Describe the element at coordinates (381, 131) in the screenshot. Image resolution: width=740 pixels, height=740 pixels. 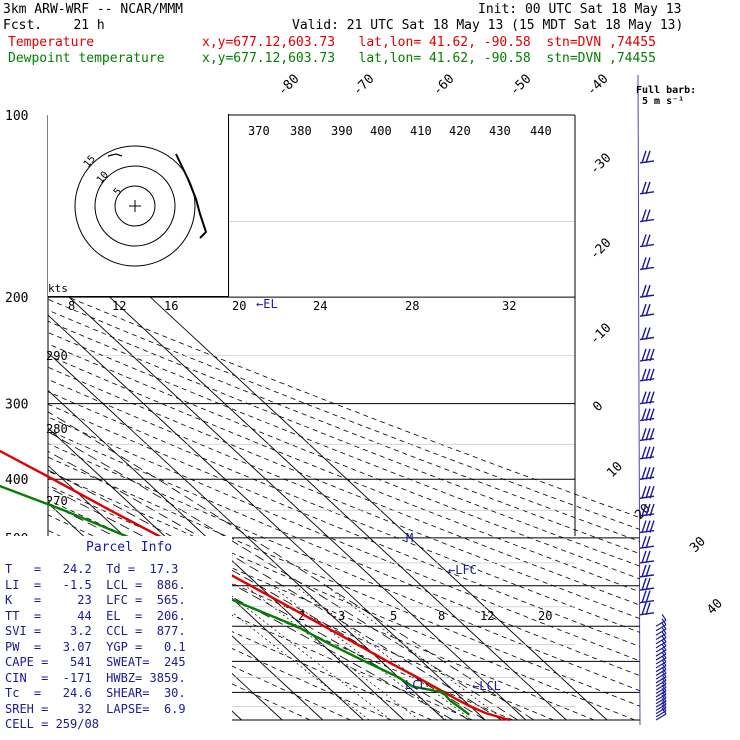
I see `theta-label: 400` at that location.